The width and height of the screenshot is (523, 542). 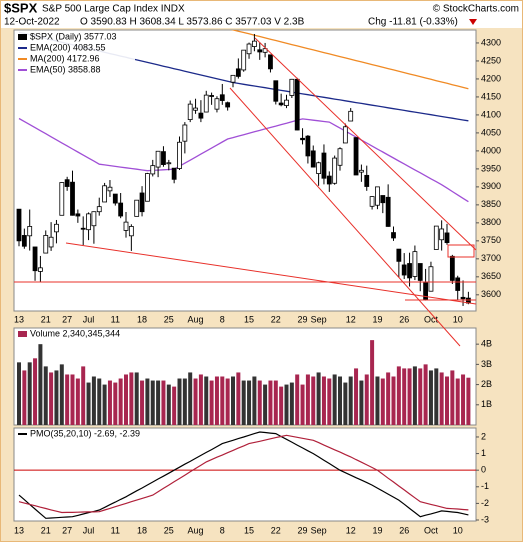 I want to click on x-tick-label: 15, so click(x=249, y=319).